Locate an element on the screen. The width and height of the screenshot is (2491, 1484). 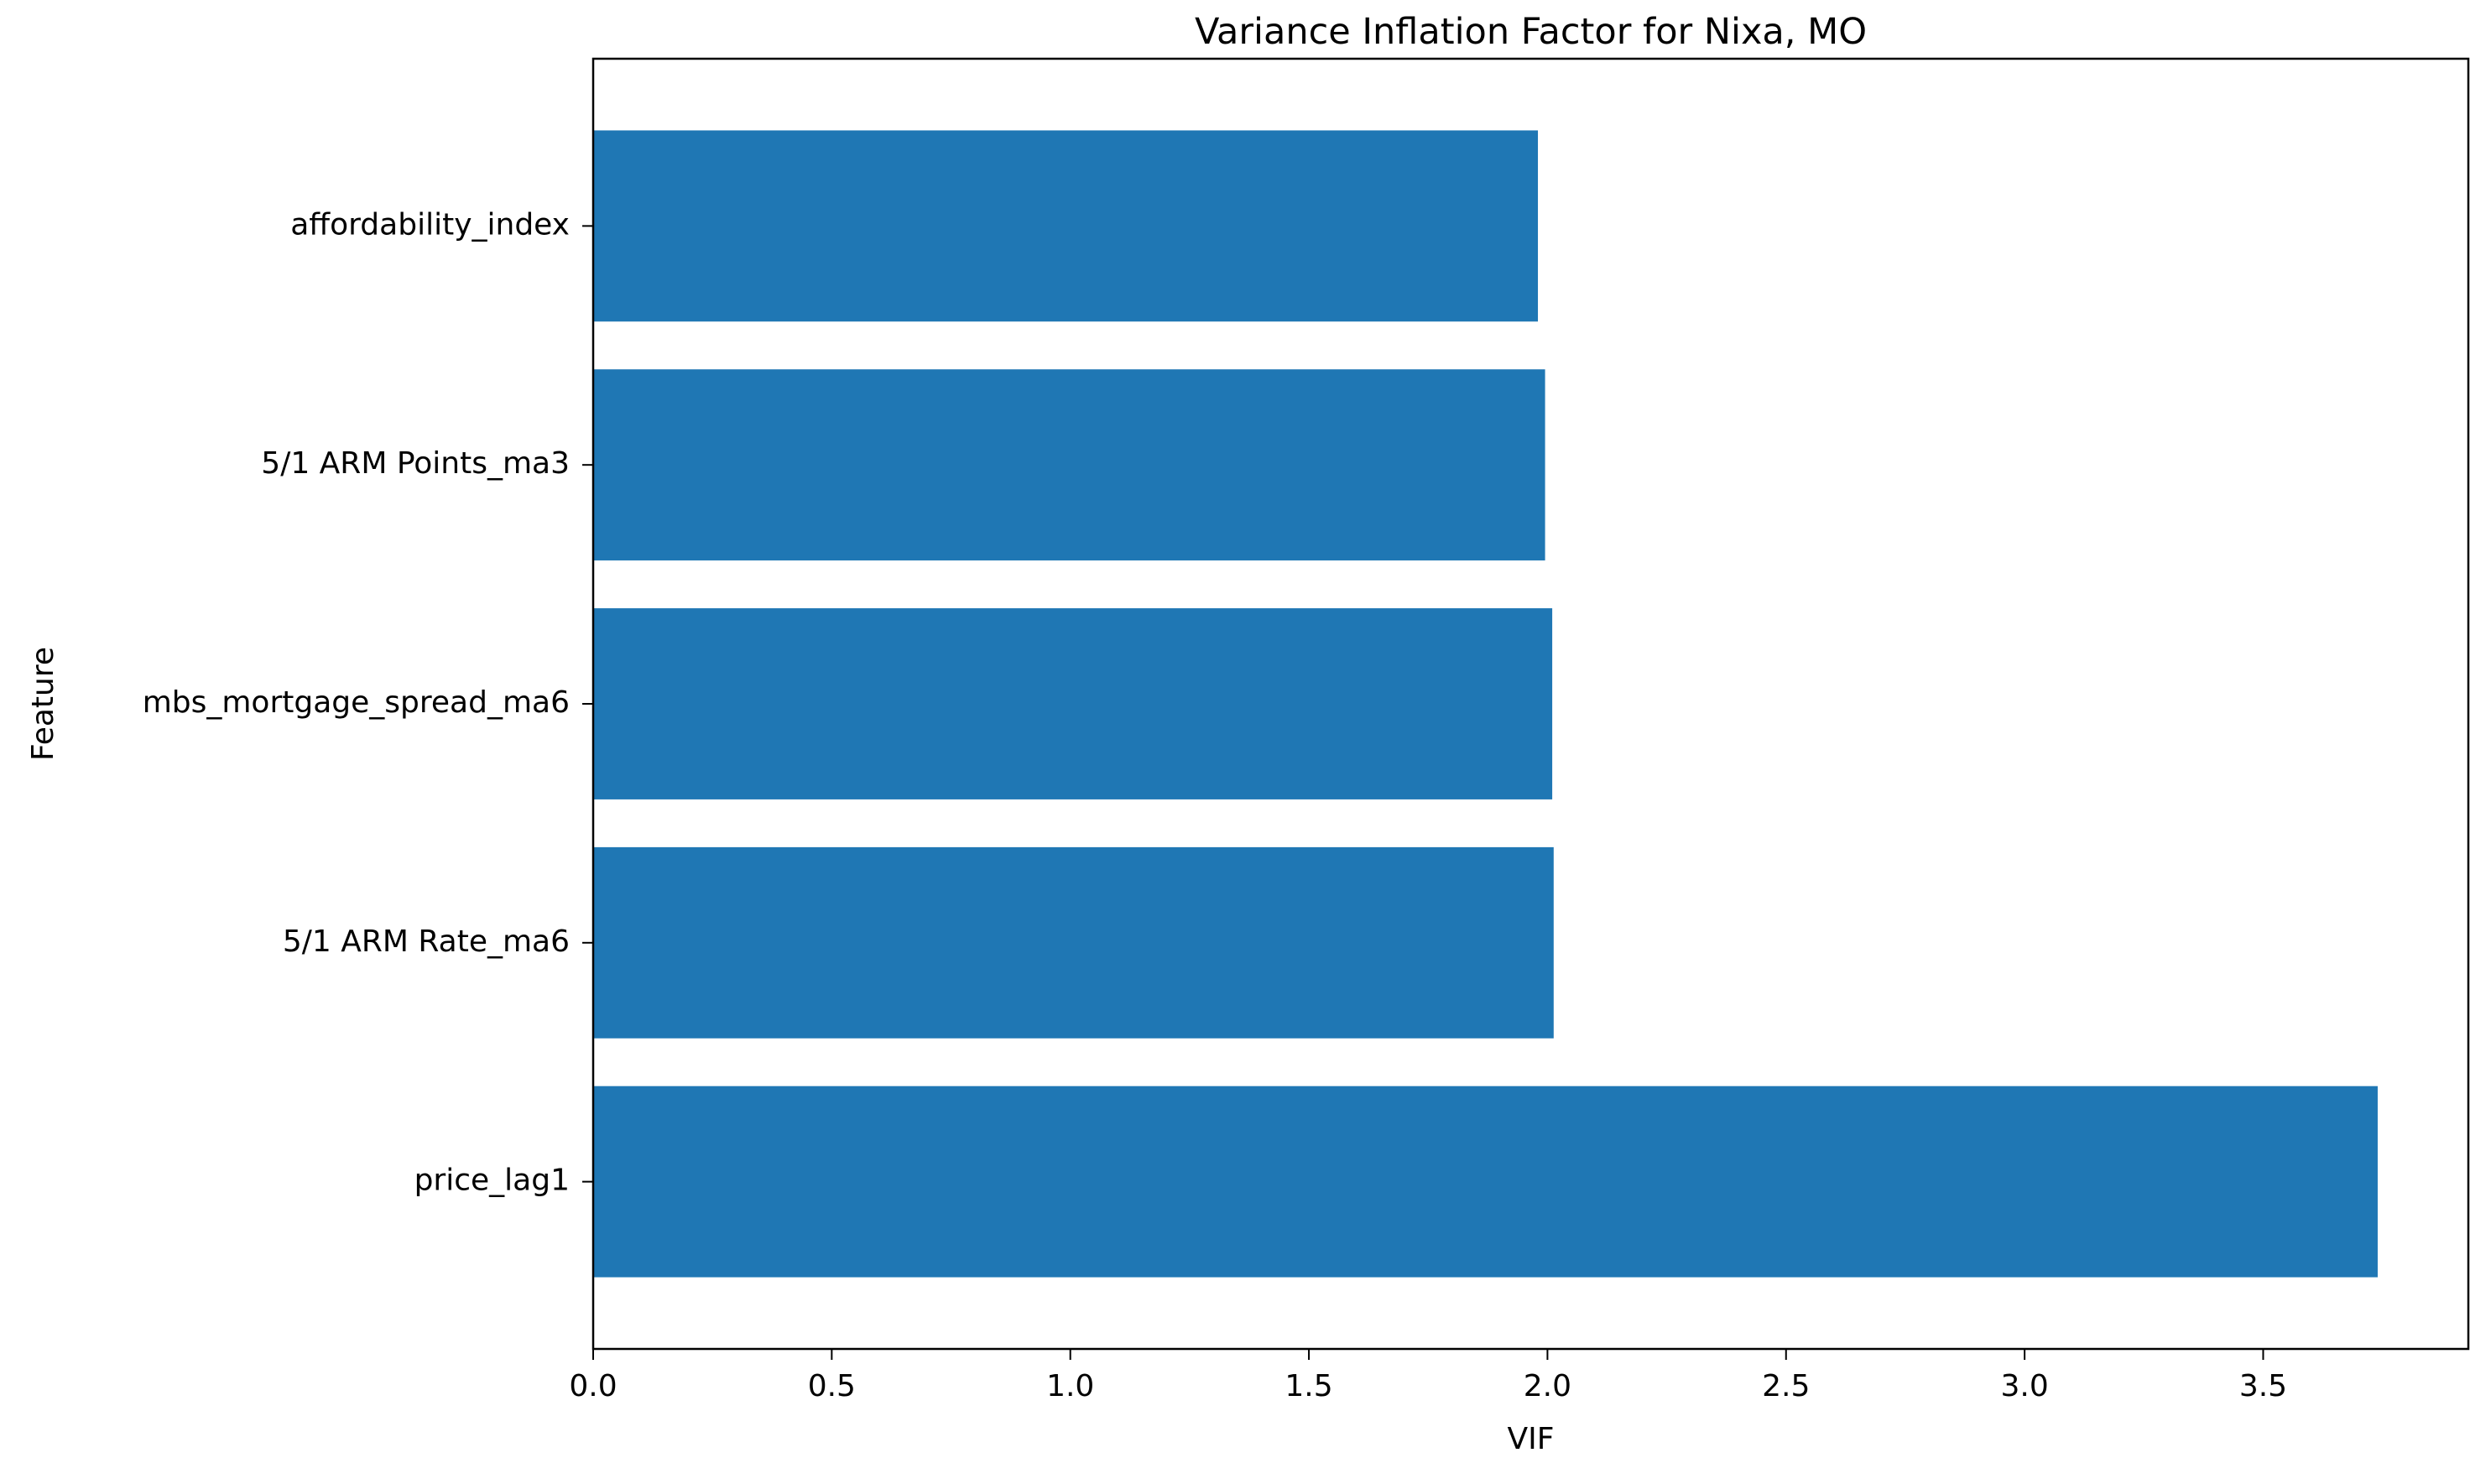
x-tick-label: 0.5 is located at coordinates (832, 1386).